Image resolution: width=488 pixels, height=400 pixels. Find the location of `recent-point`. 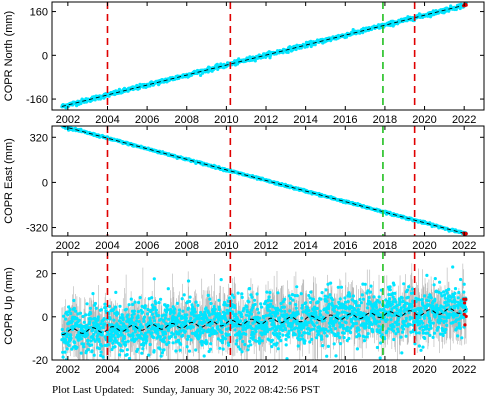

recent-point is located at coordinates (466, 5).